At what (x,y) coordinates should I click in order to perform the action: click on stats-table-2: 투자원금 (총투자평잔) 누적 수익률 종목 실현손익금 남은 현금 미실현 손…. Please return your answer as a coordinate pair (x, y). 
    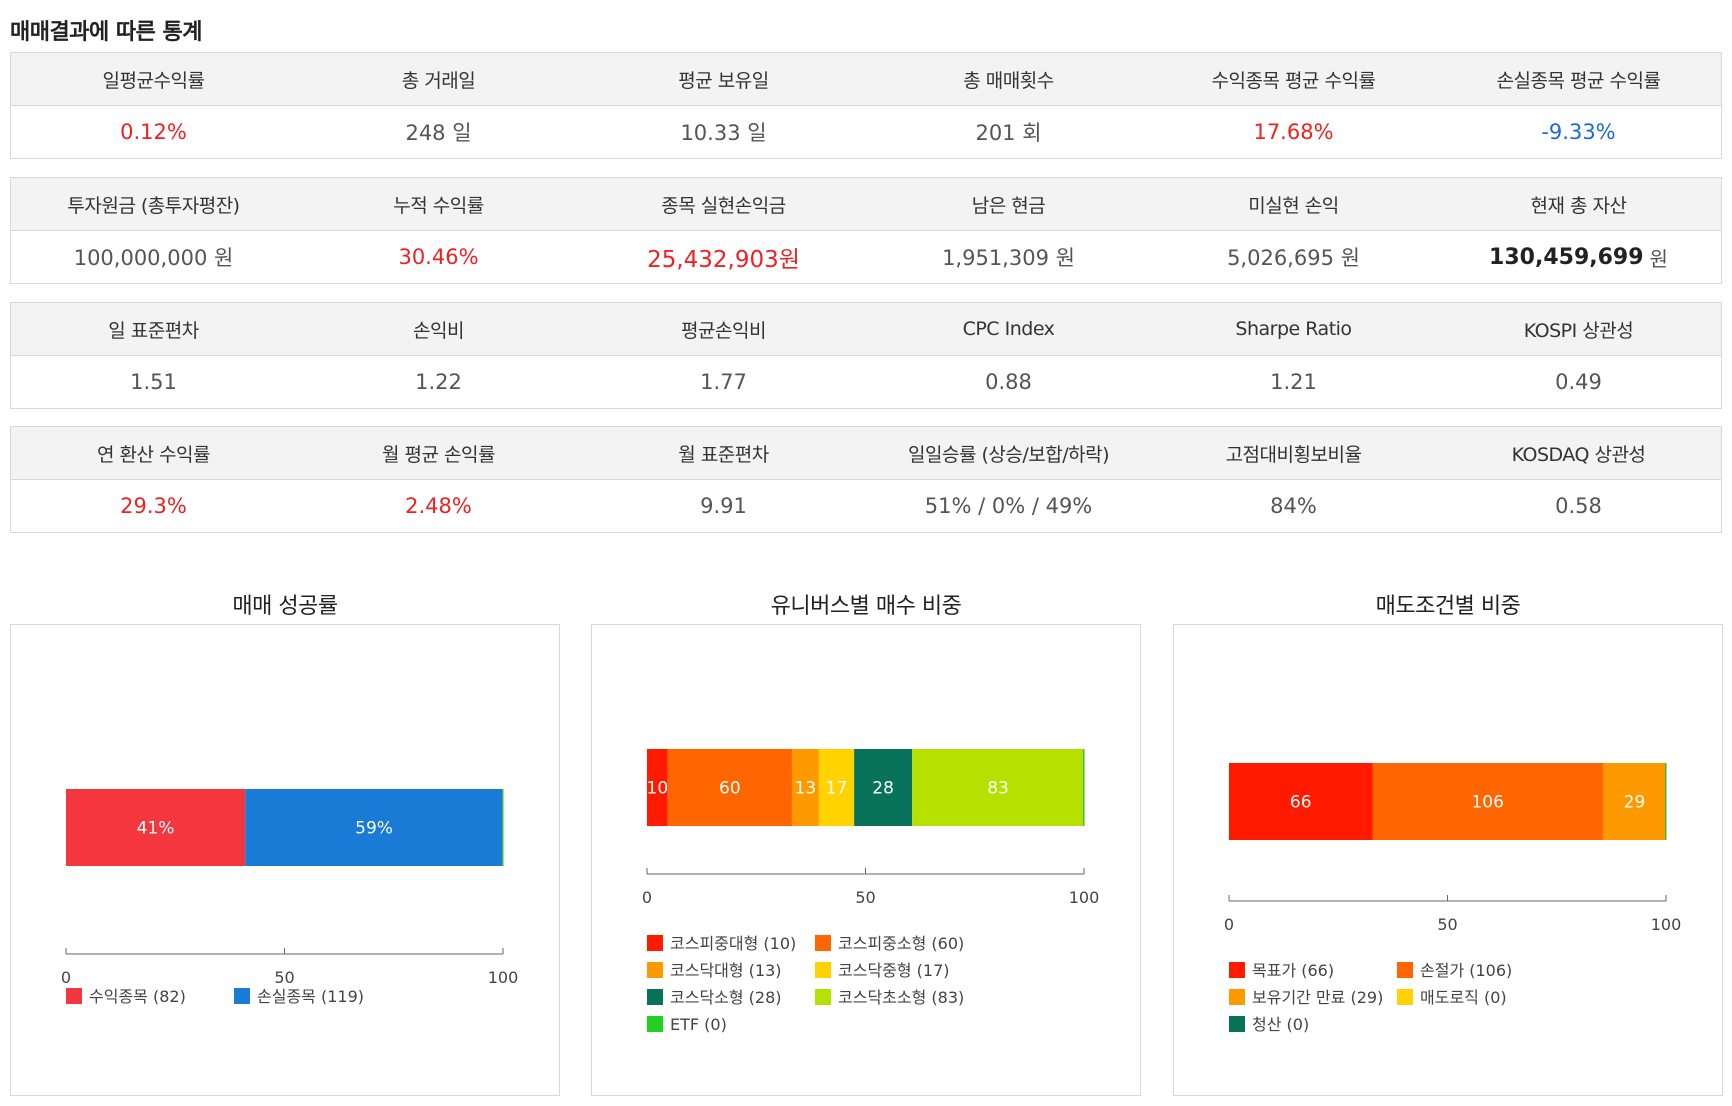
    Looking at the image, I should click on (866, 230).